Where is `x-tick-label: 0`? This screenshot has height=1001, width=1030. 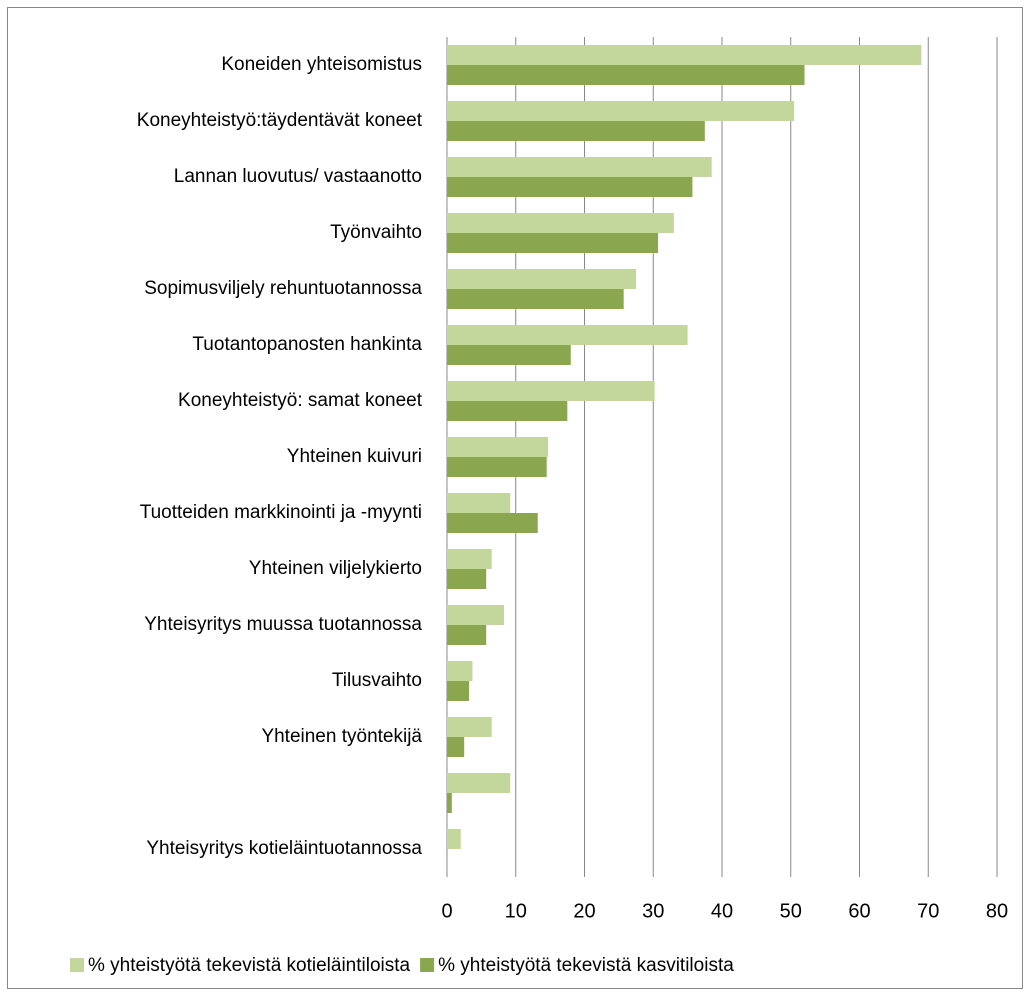
x-tick-label: 0 is located at coordinates (446, 911).